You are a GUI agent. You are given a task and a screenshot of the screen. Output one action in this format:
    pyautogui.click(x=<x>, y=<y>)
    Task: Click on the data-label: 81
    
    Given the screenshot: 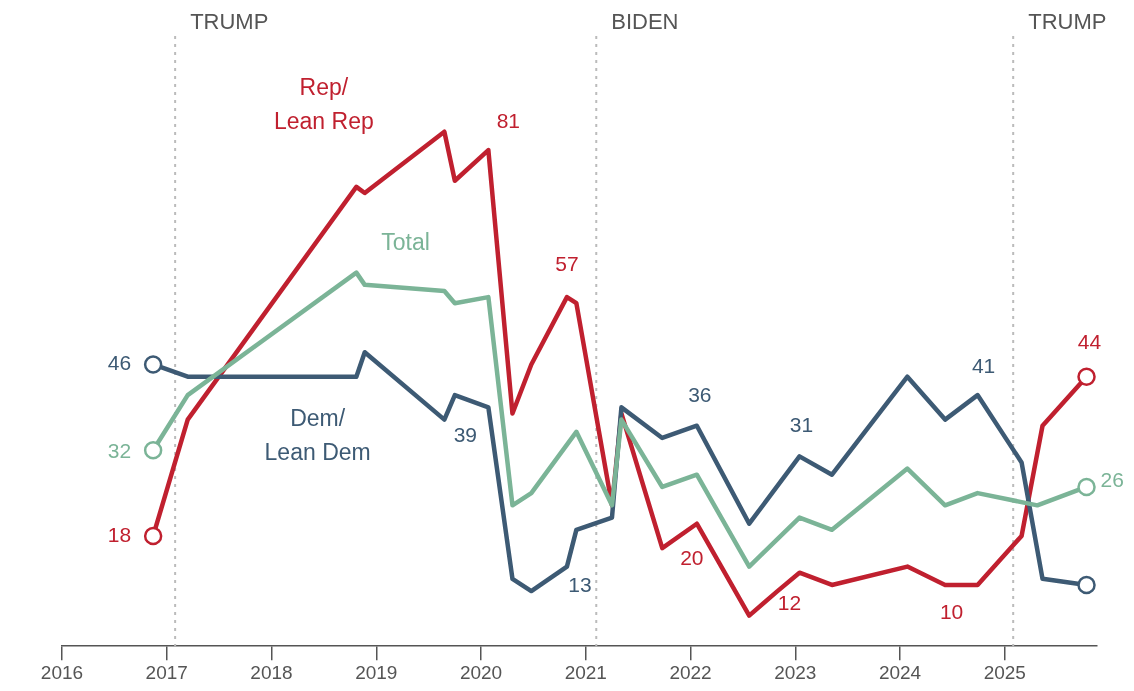 What is the action you would take?
    pyautogui.click(x=508, y=120)
    